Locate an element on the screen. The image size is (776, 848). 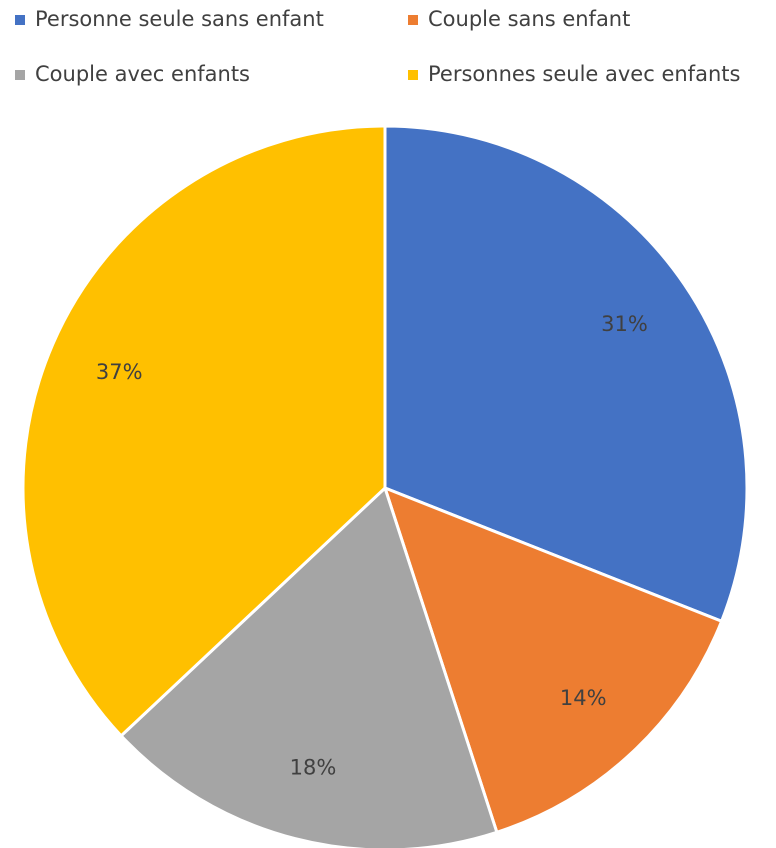
data-label: 37% is located at coordinates (119, 372).